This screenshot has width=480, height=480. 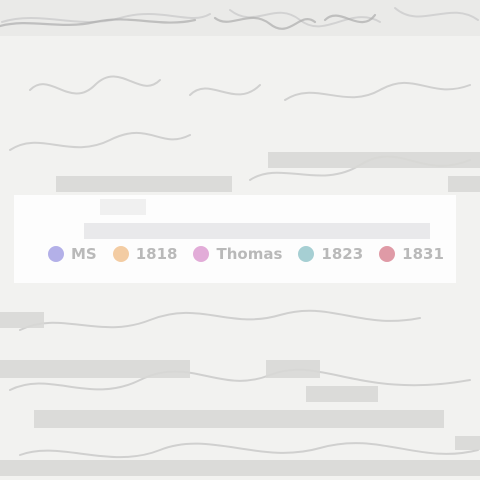 I want to click on legend-label: MS, so click(x=84, y=254).